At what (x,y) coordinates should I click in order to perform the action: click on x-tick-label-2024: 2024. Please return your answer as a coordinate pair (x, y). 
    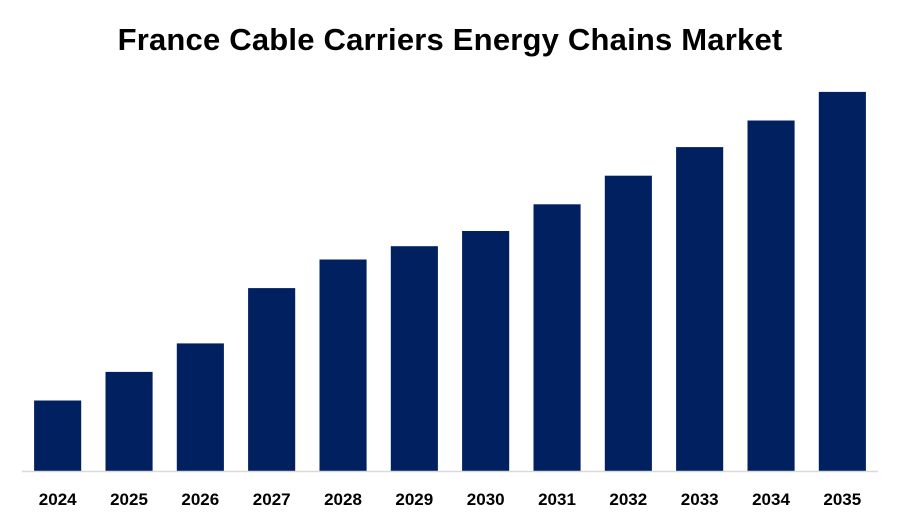
    Looking at the image, I should click on (58, 499).